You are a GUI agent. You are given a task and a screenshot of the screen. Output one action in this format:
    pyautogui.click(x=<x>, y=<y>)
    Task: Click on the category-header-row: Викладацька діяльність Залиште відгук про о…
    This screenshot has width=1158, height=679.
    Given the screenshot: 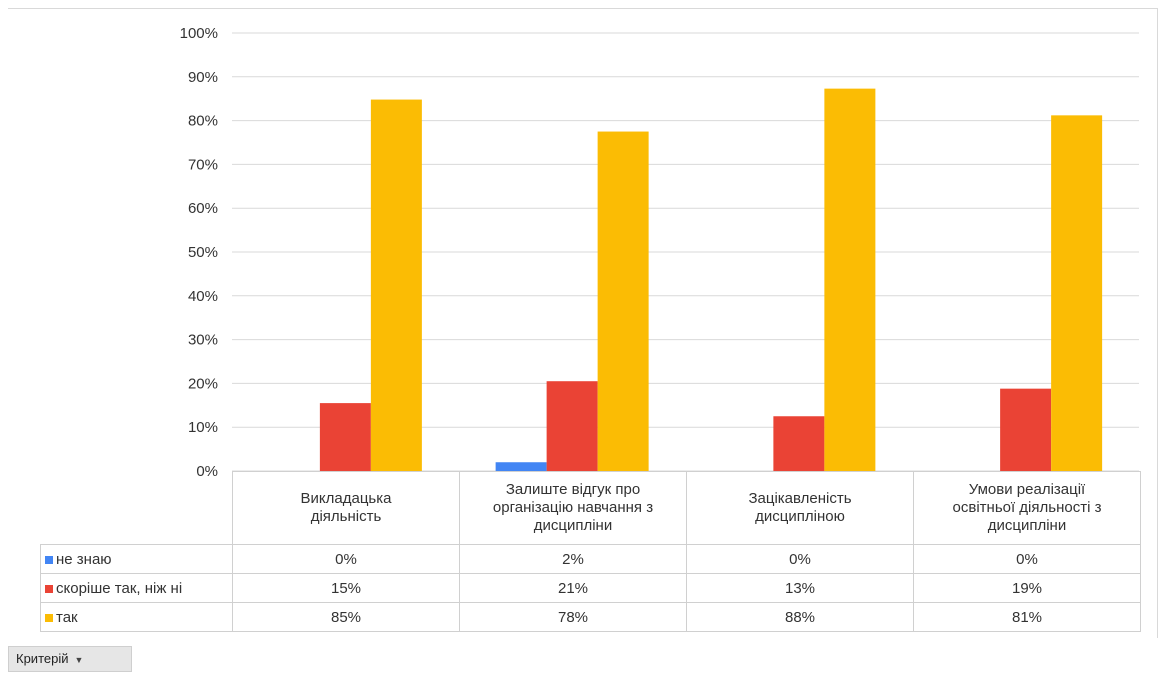 What is the action you would take?
    pyautogui.click(x=590, y=508)
    